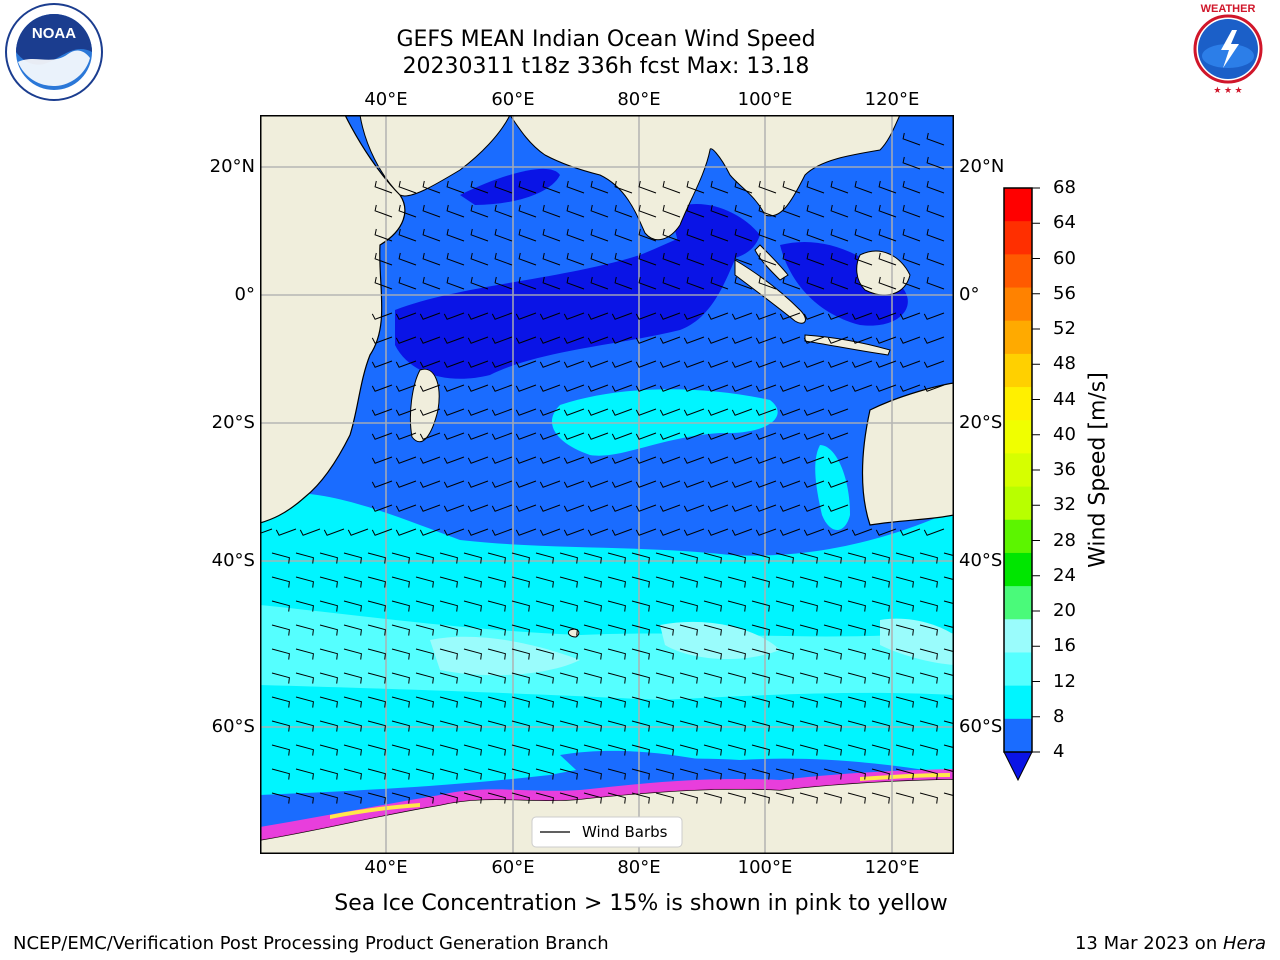  What do you see at coordinates (1059, 716) in the screenshot?
I see `colorbar-tick-8: 8` at bounding box center [1059, 716].